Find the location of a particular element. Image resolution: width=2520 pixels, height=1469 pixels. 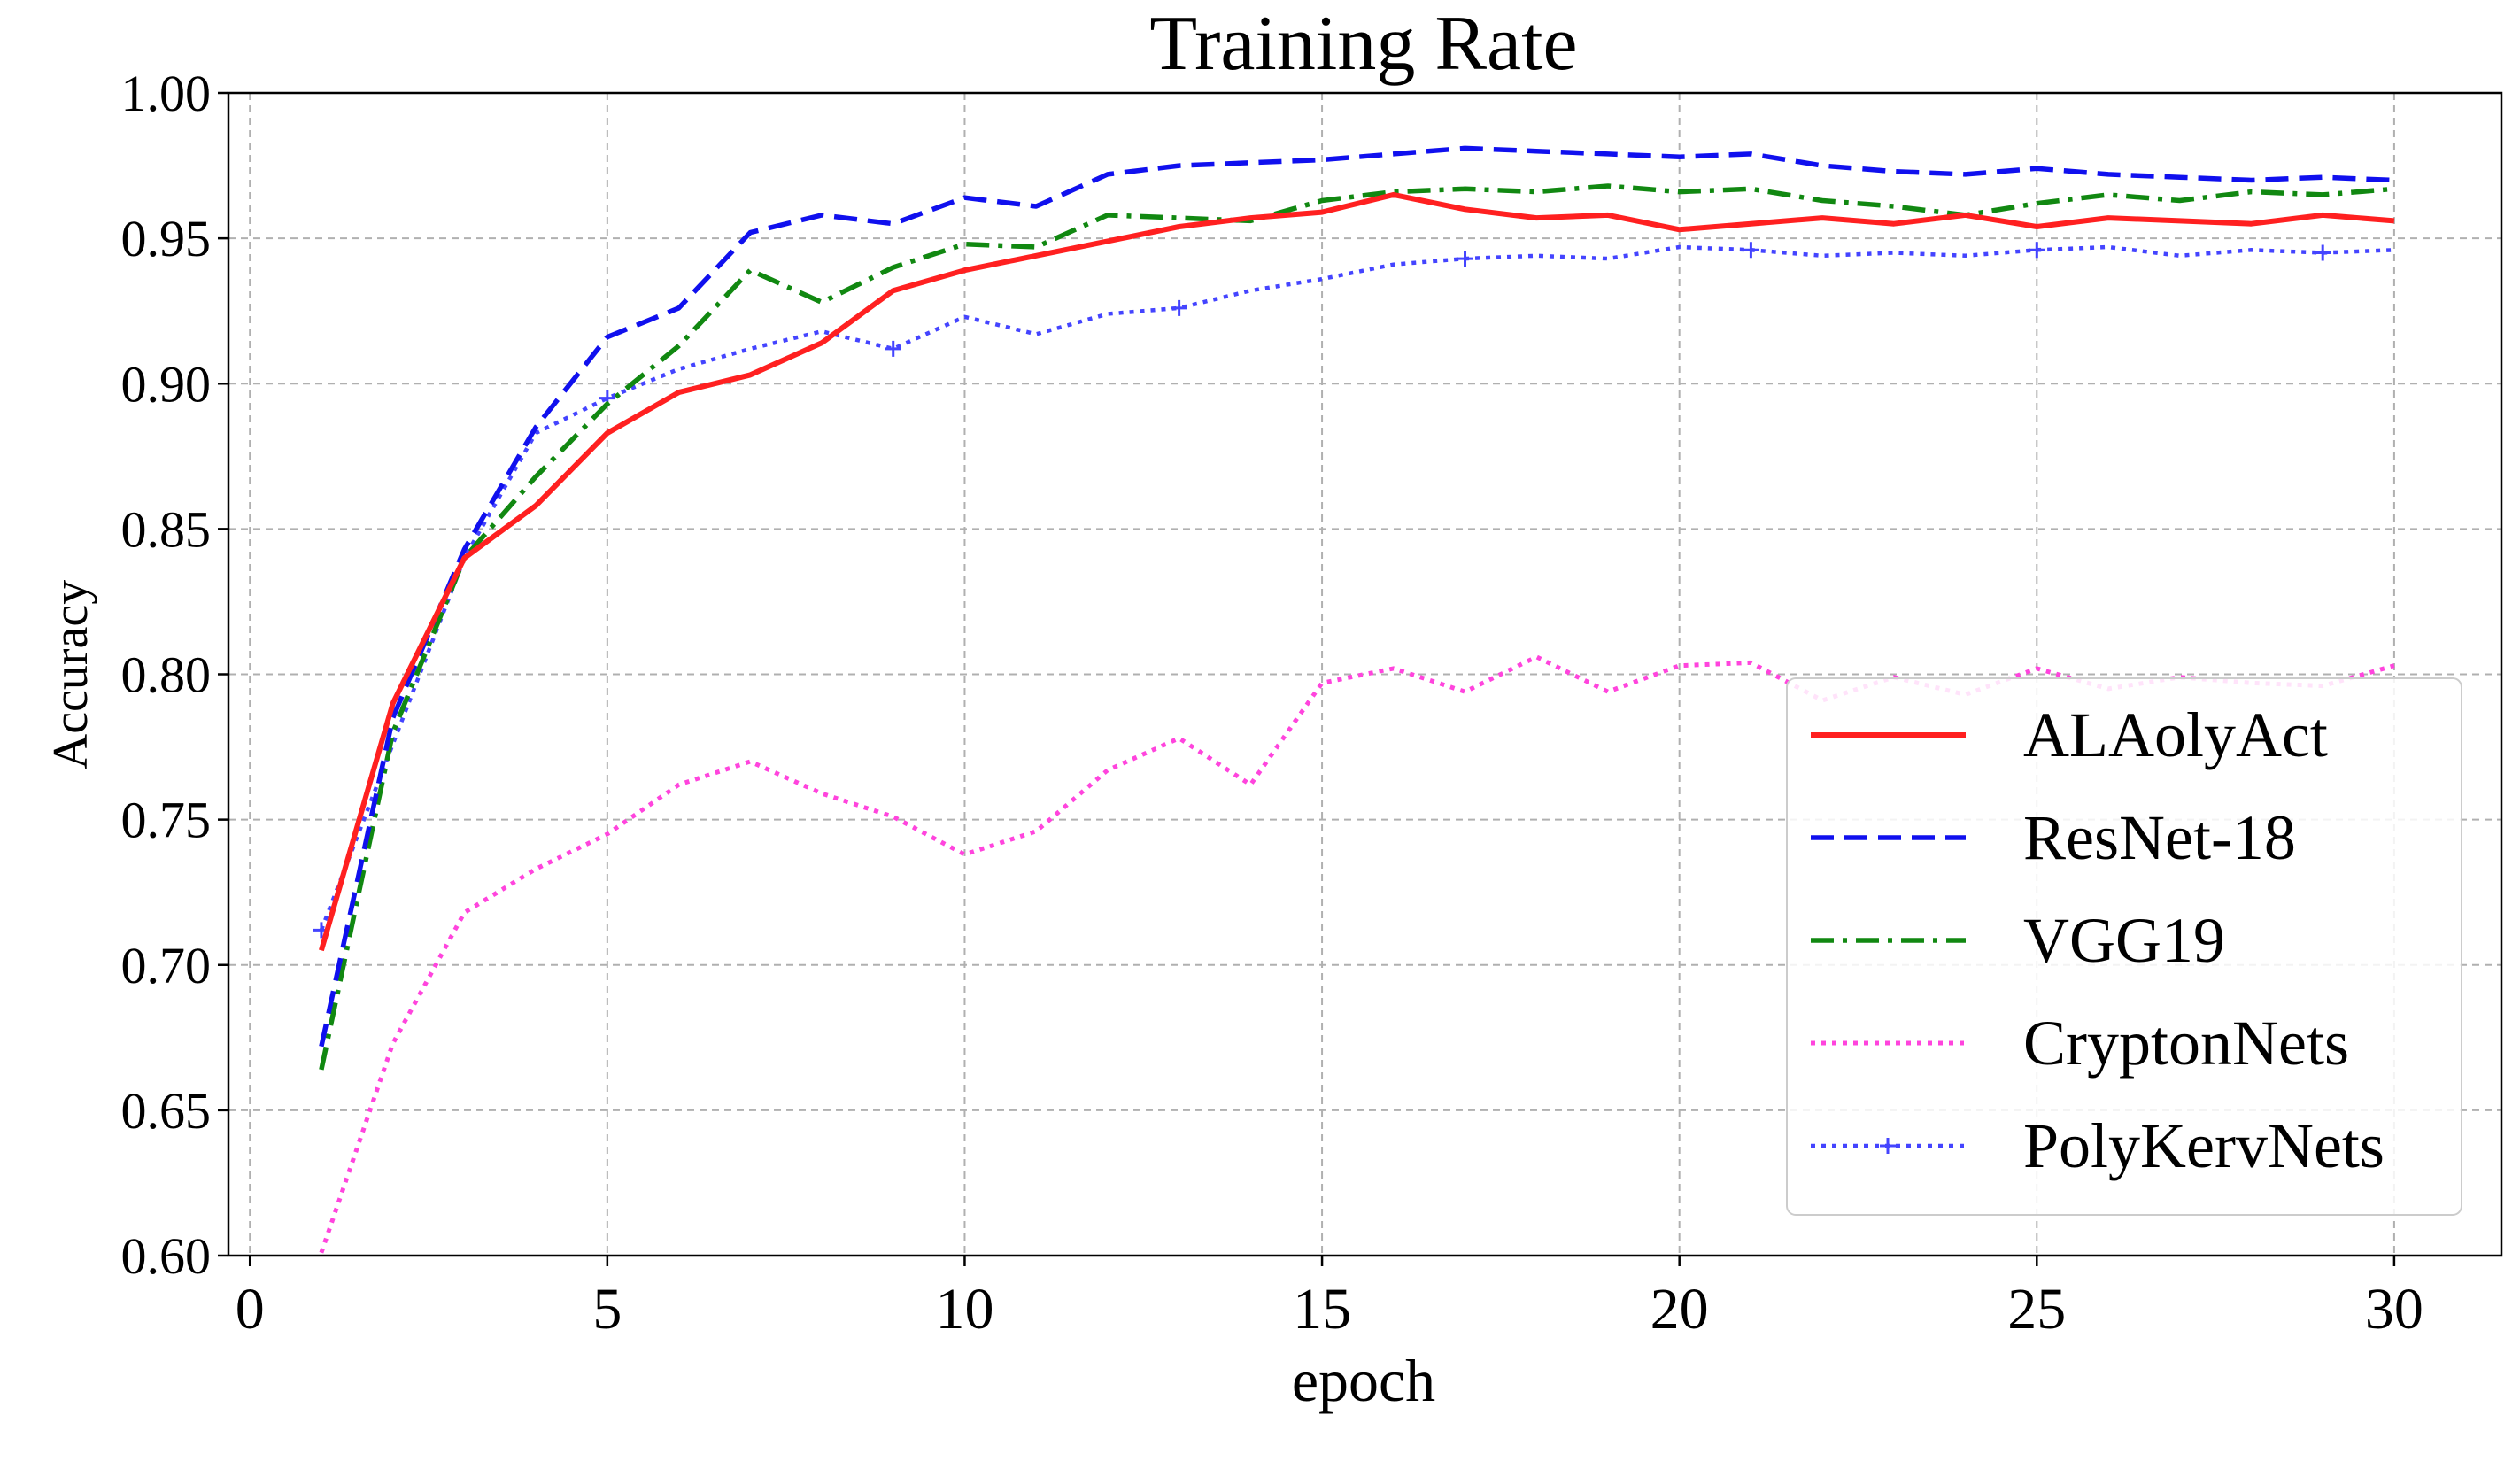

legend-label-alaolyact: ALAolyAct is located at coordinates (2175, 735).